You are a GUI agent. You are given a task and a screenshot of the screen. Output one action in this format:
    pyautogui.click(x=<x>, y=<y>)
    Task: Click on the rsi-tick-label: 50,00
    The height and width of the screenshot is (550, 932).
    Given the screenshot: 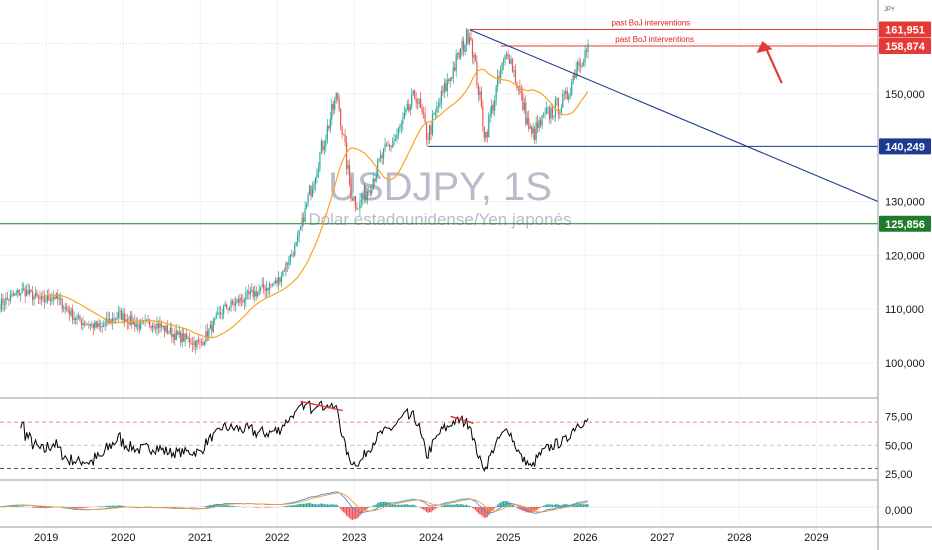 What is the action you would take?
    pyautogui.click(x=899, y=446)
    